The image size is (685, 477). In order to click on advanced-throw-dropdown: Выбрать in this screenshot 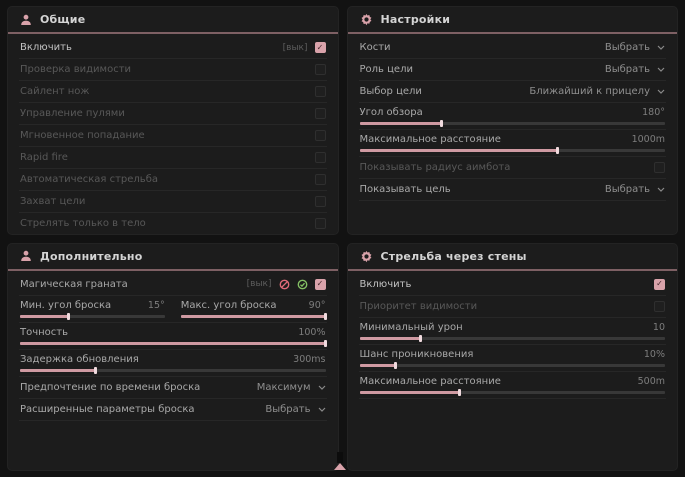, I will do `click(295, 409)`.